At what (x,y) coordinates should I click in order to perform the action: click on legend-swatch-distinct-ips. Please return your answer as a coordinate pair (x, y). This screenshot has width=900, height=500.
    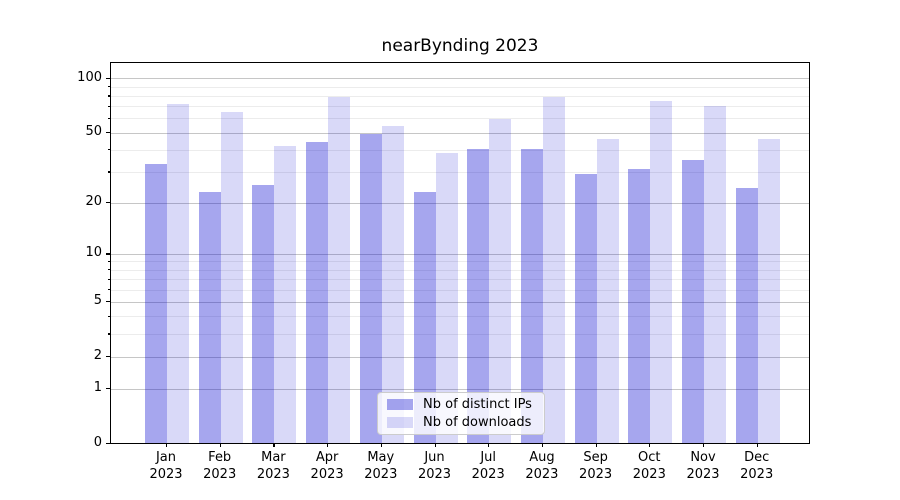
    Looking at the image, I should click on (400, 404).